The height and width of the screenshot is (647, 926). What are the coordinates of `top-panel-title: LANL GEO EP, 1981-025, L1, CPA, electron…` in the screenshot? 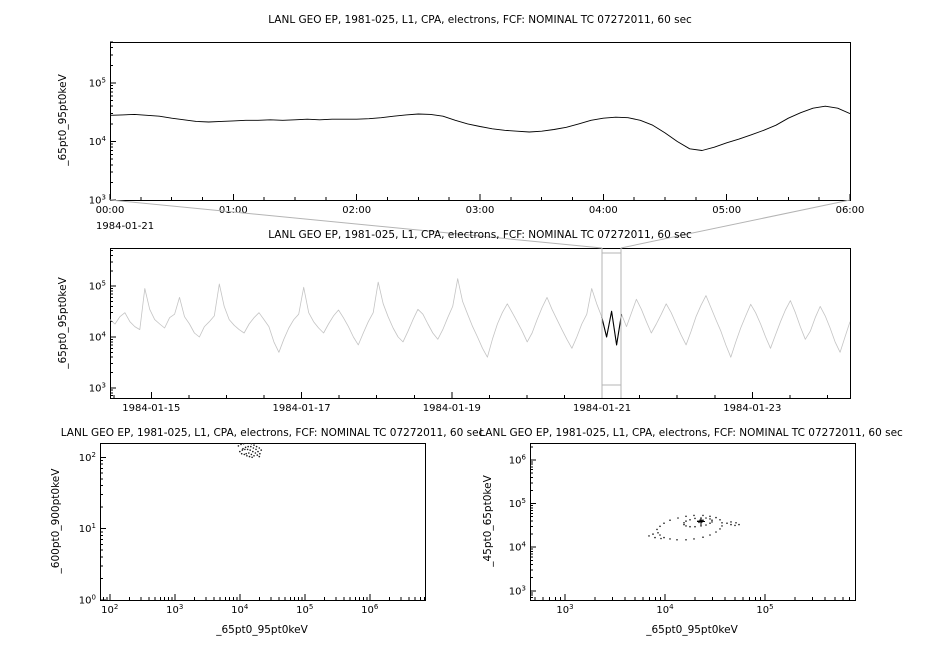 It's located at (480, 20).